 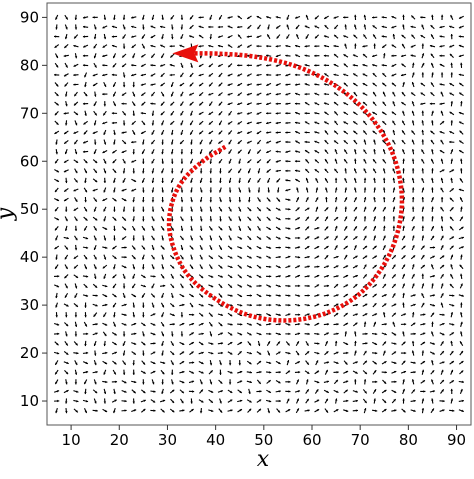 I want to click on x-tick-label: 10, so click(x=71, y=440).